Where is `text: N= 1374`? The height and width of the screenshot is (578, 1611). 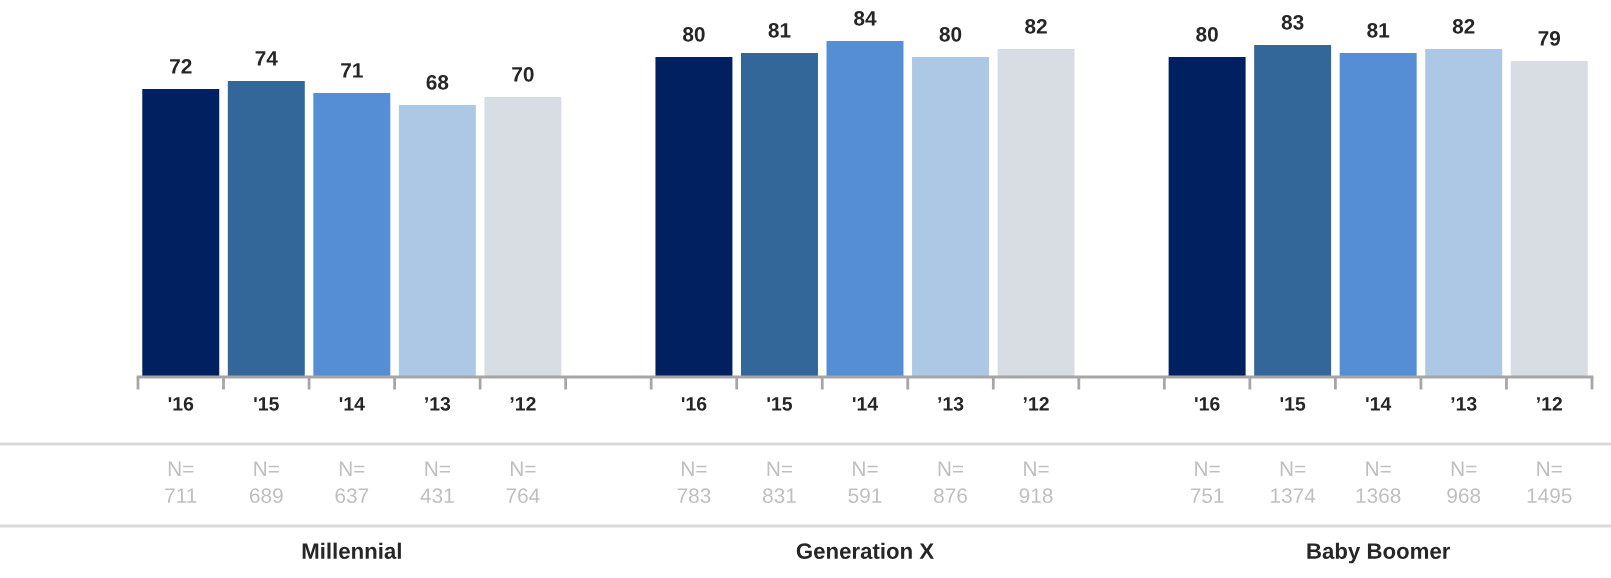 text: N= 1374 is located at coordinates (1293, 482).